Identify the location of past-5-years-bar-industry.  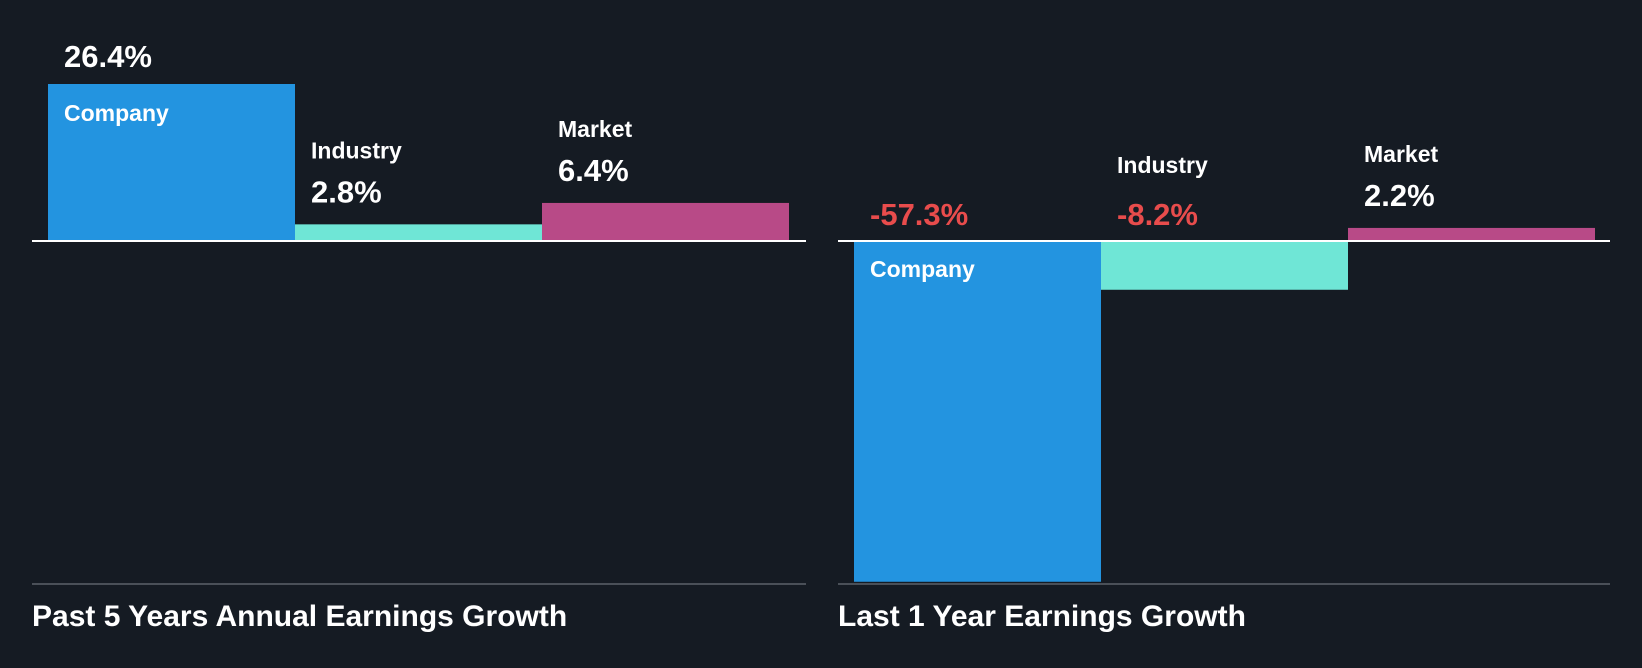
(418, 232).